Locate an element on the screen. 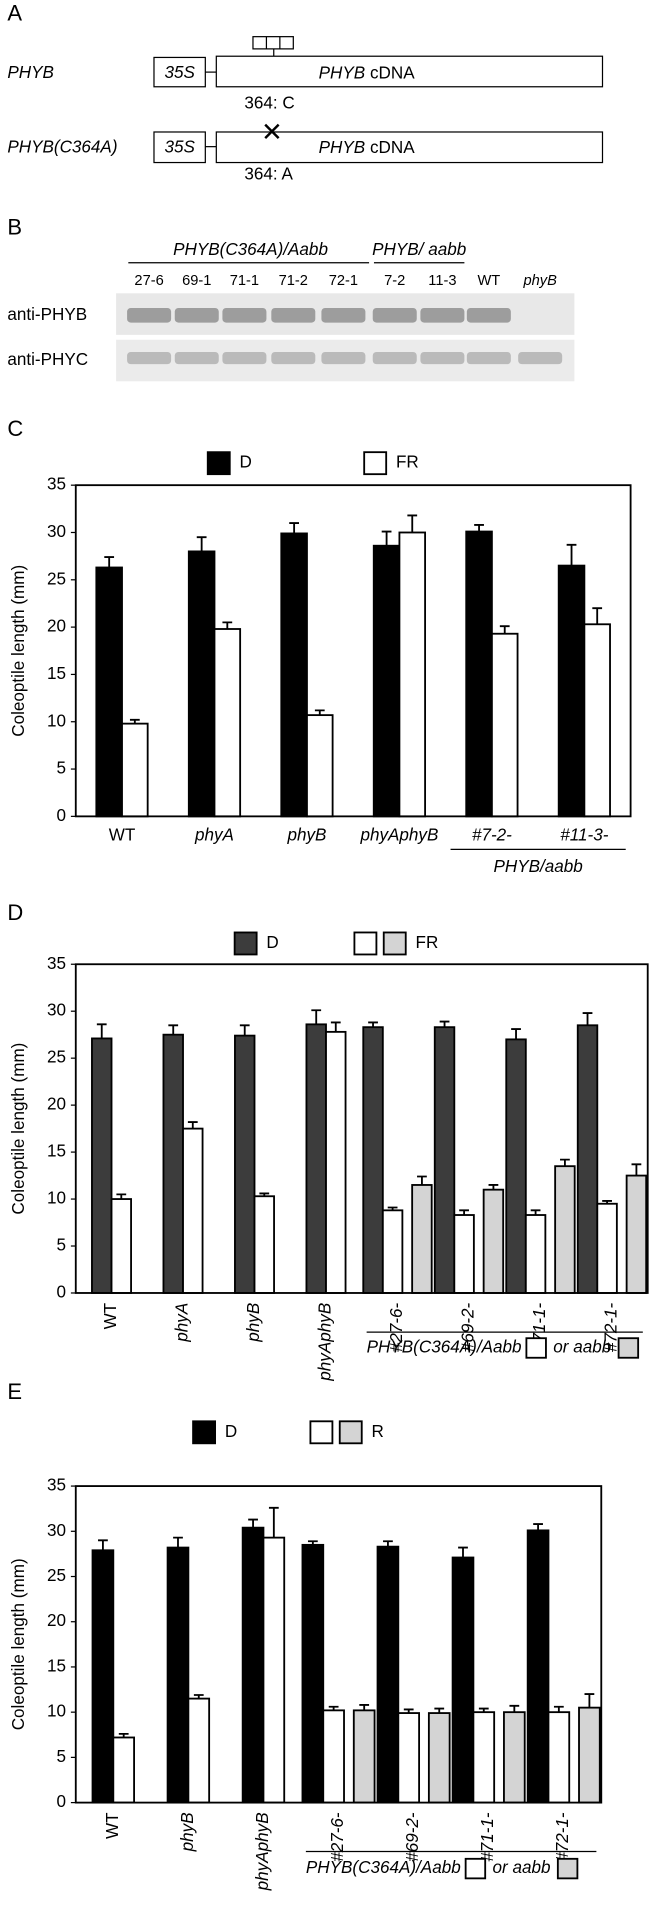 This screenshot has height=1918, width=655. y-tick-label: 20 is located at coordinates (56, 1620).